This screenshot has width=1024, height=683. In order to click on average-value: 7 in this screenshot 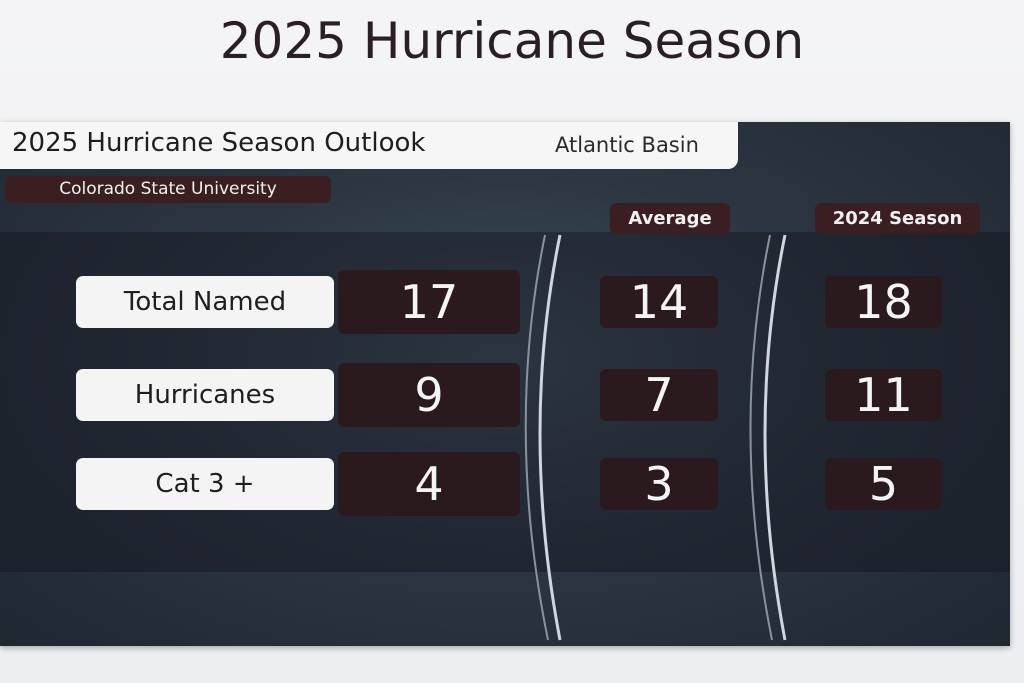, I will do `click(659, 395)`.